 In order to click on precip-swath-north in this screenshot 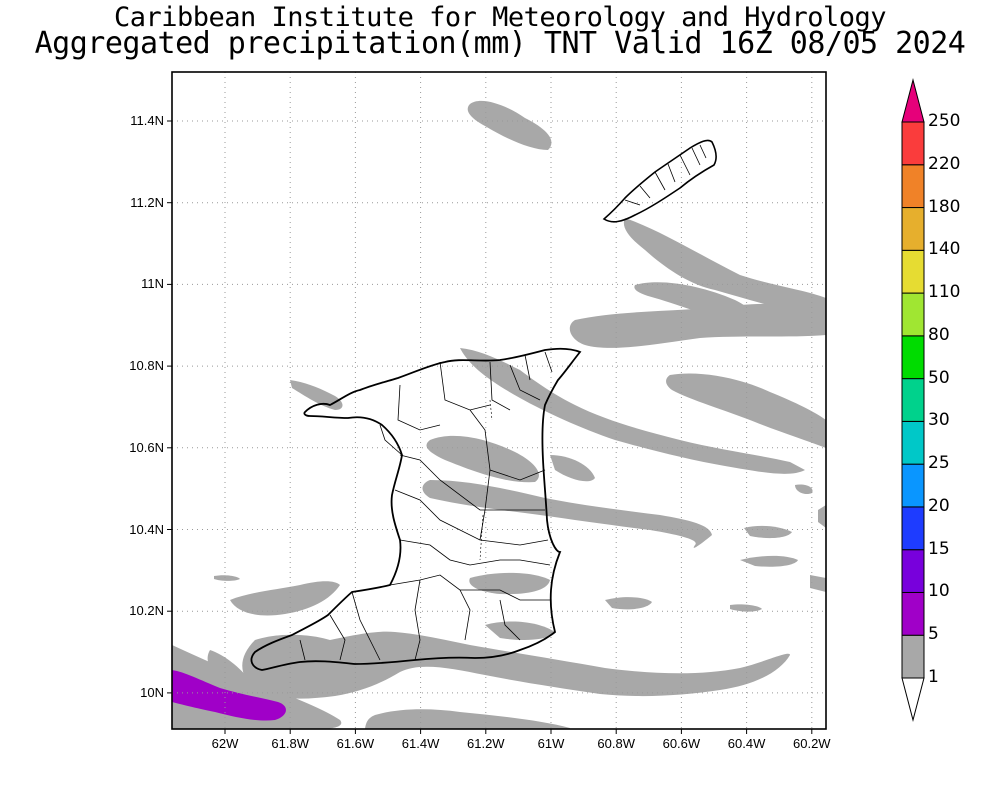, I will do `click(509, 125)`.